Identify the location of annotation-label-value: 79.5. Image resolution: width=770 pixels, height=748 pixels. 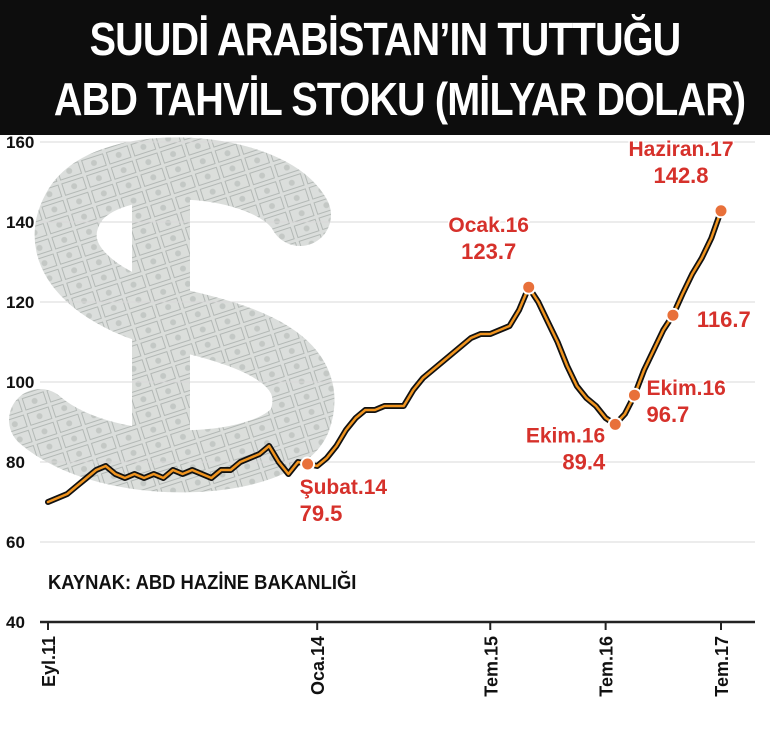
(321, 513).